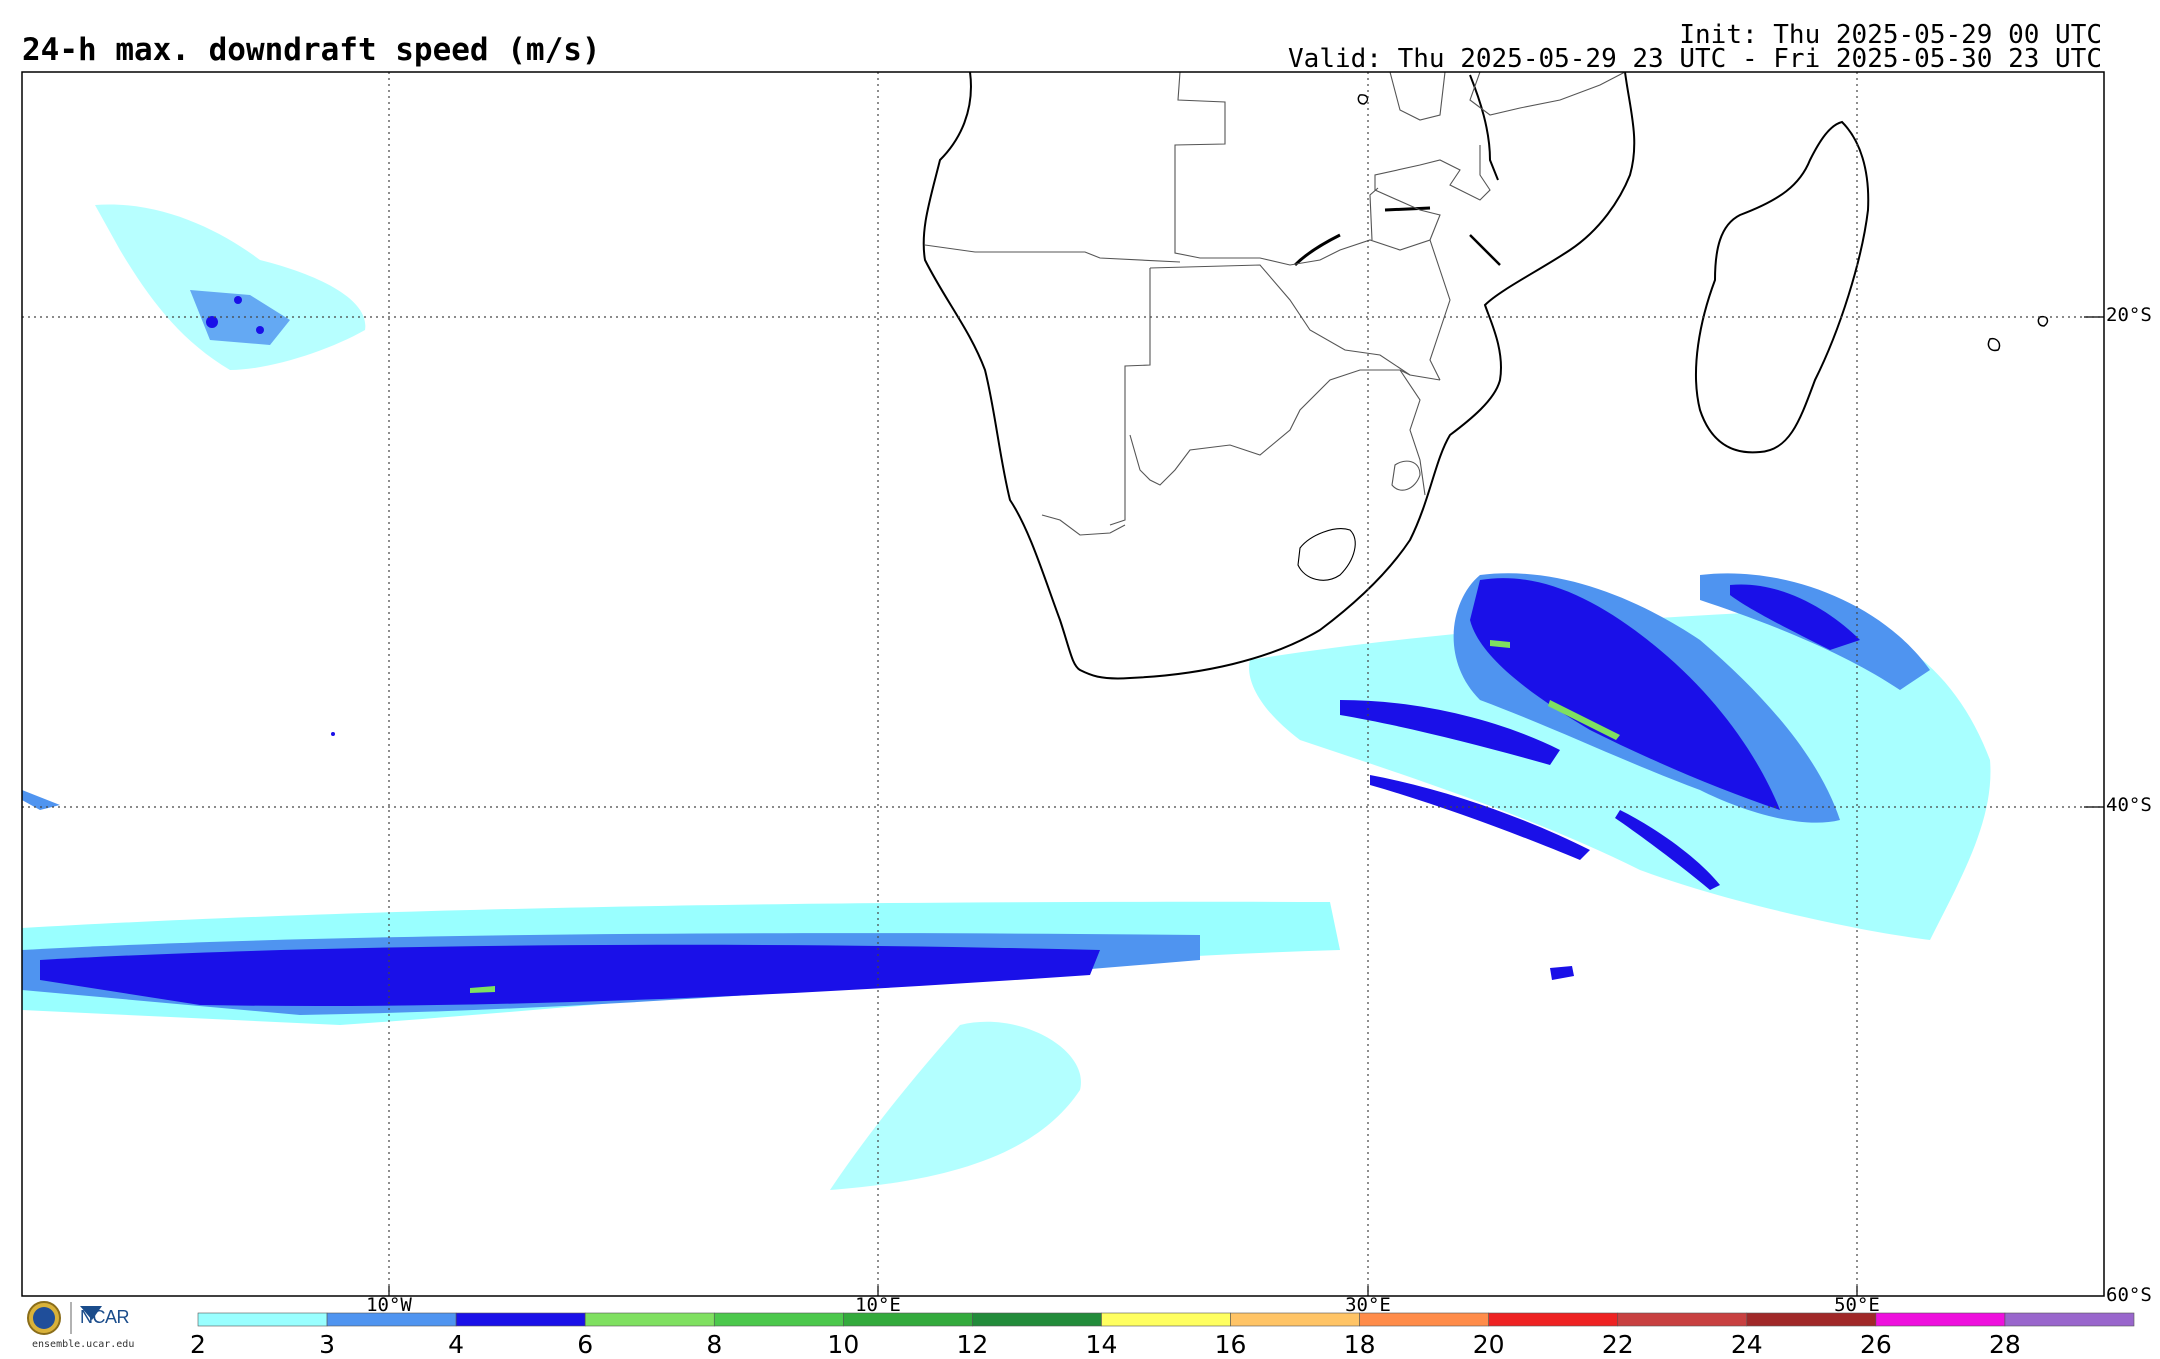  Describe the element at coordinates (585, 1344) in the screenshot. I see `colorbar-tick-label: 6` at that location.